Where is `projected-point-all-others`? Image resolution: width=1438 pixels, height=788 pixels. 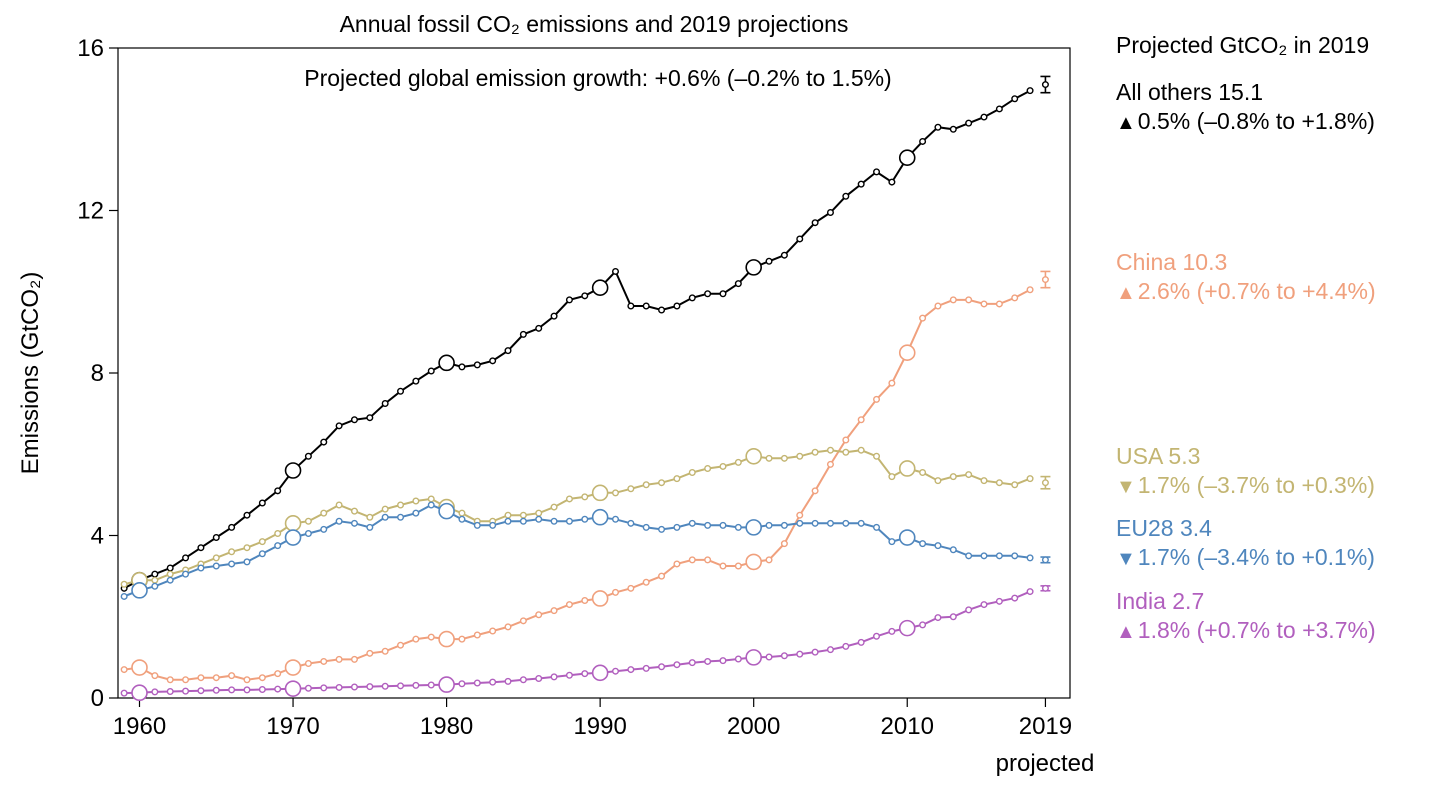 projected-point-all-others is located at coordinates (1045, 85).